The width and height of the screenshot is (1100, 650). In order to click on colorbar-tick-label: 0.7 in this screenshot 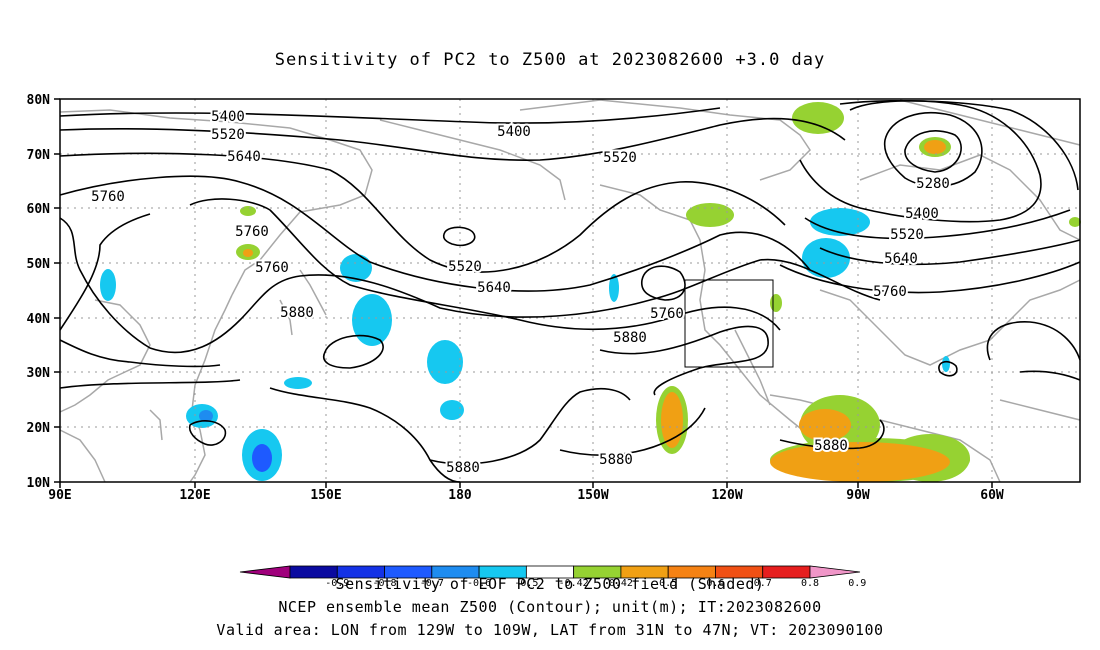, I will do `click(763, 583)`.